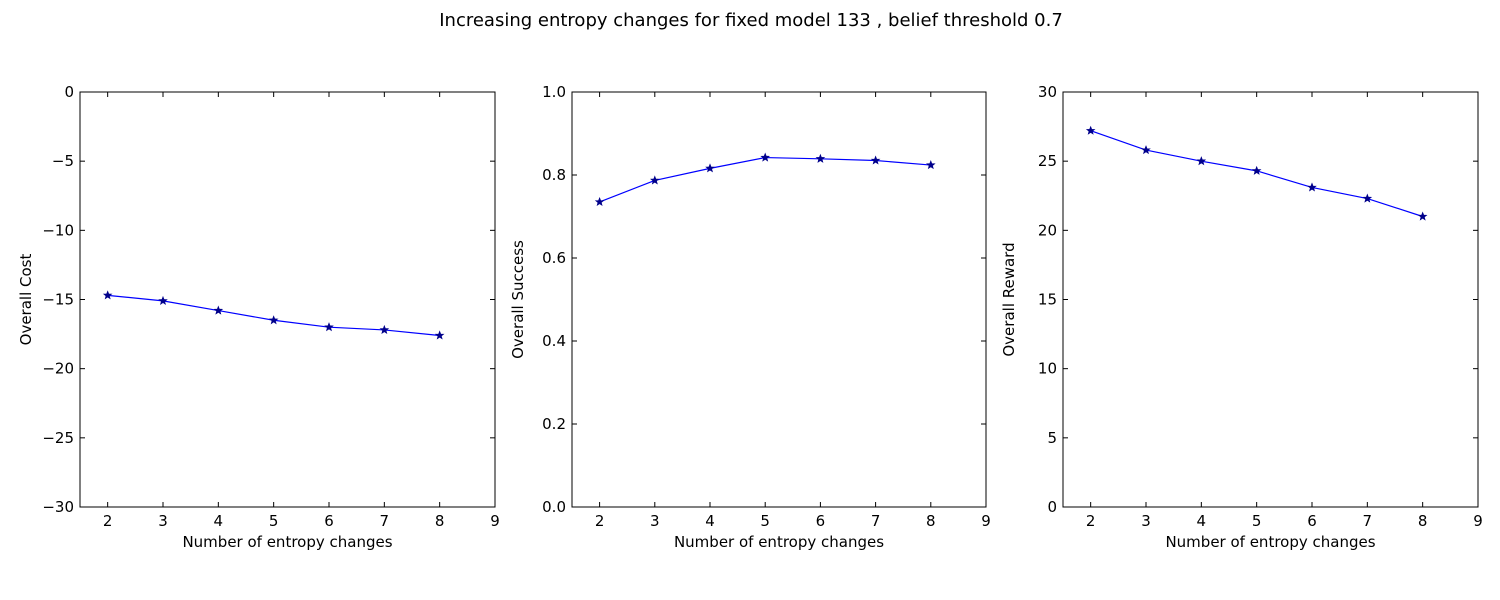 The width and height of the screenshot is (1500, 600). What do you see at coordinates (554, 341) in the screenshot?
I see `y-tick-label: 0.4` at bounding box center [554, 341].